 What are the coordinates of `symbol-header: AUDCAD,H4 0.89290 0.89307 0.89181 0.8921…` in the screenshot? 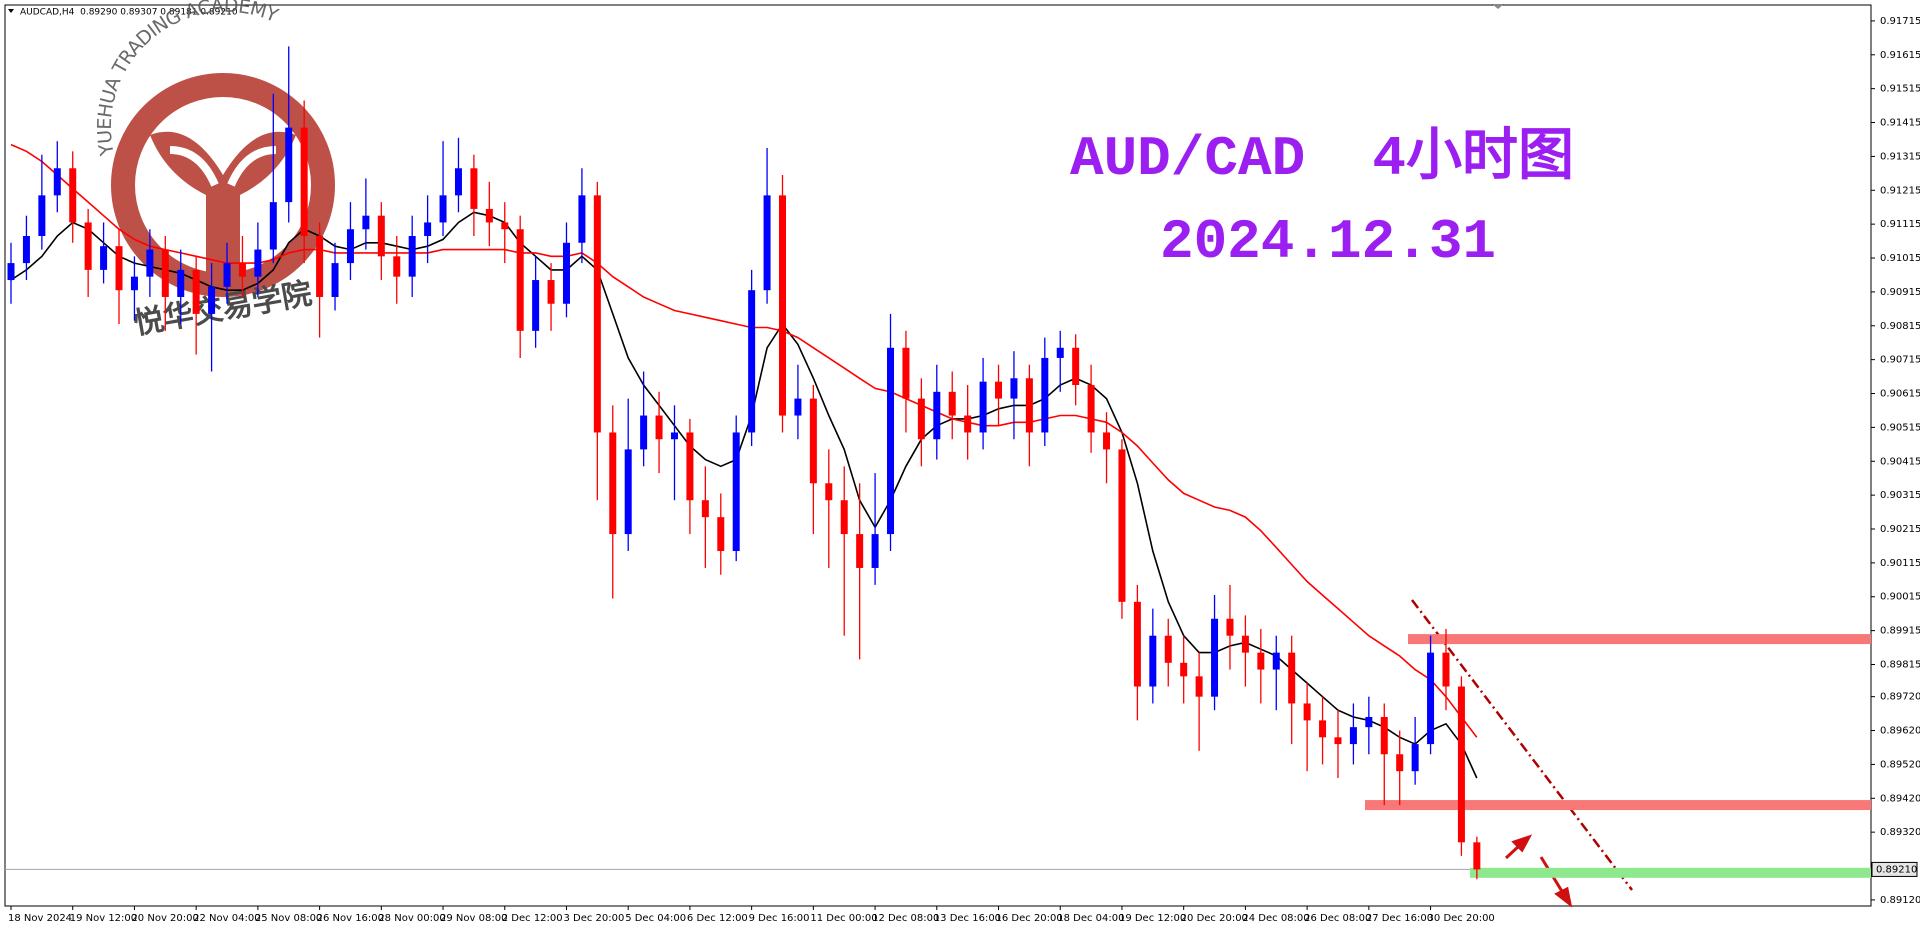 It's located at (129, 13).